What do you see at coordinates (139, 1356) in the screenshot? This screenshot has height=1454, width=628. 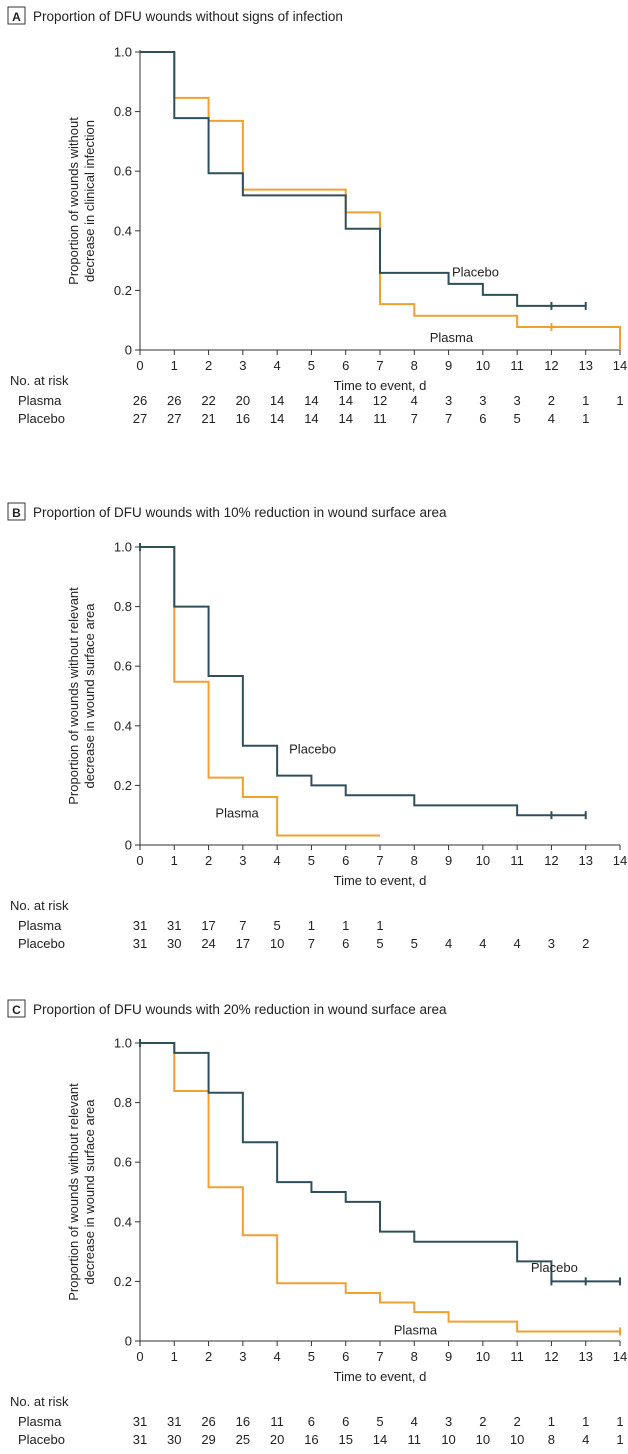 I see `x-tick-label: 0` at bounding box center [139, 1356].